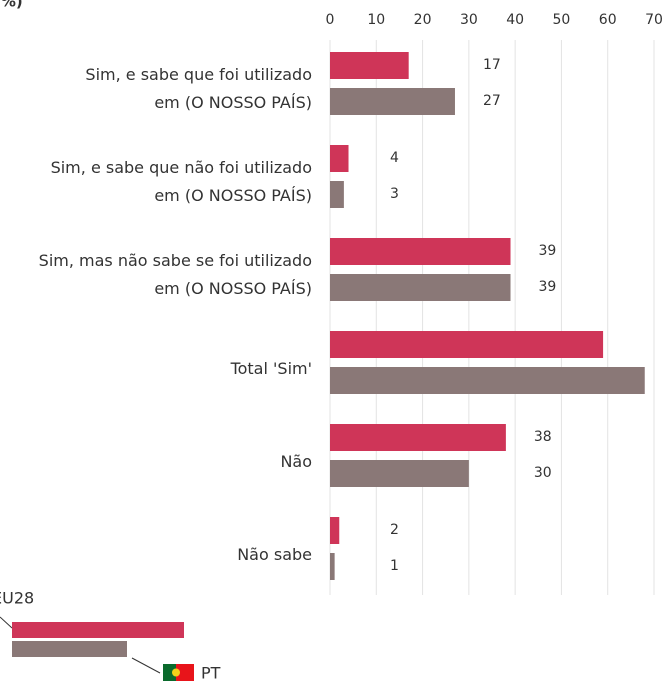 The width and height of the screenshot is (664, 682). Describe the element at coordinates (17, 598) in the screenshot. I see `legend-label: EU28` at that location.